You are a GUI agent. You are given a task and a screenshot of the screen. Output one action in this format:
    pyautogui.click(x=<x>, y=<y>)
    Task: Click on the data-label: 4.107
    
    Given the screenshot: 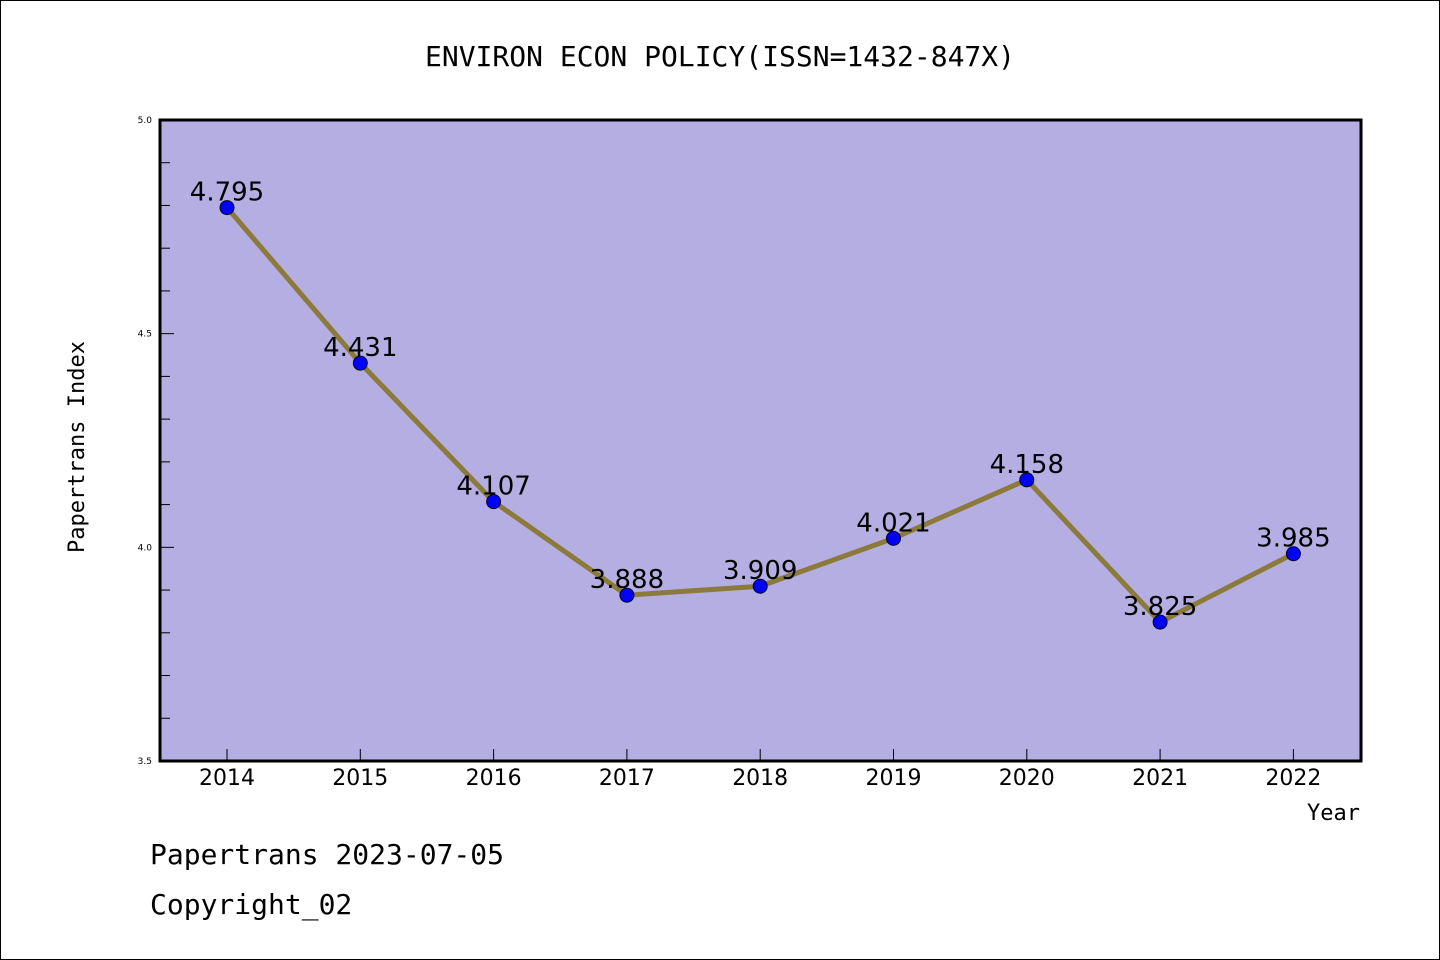 What is the action you would take?
    pyautogui.click(x=493, y=487)
    